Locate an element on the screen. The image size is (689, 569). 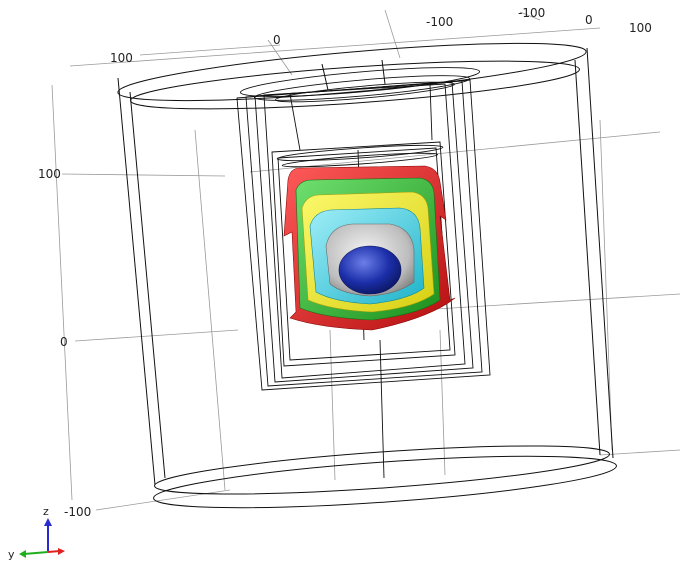
tick-left-100: 100 is located at coordinates (49, 174).